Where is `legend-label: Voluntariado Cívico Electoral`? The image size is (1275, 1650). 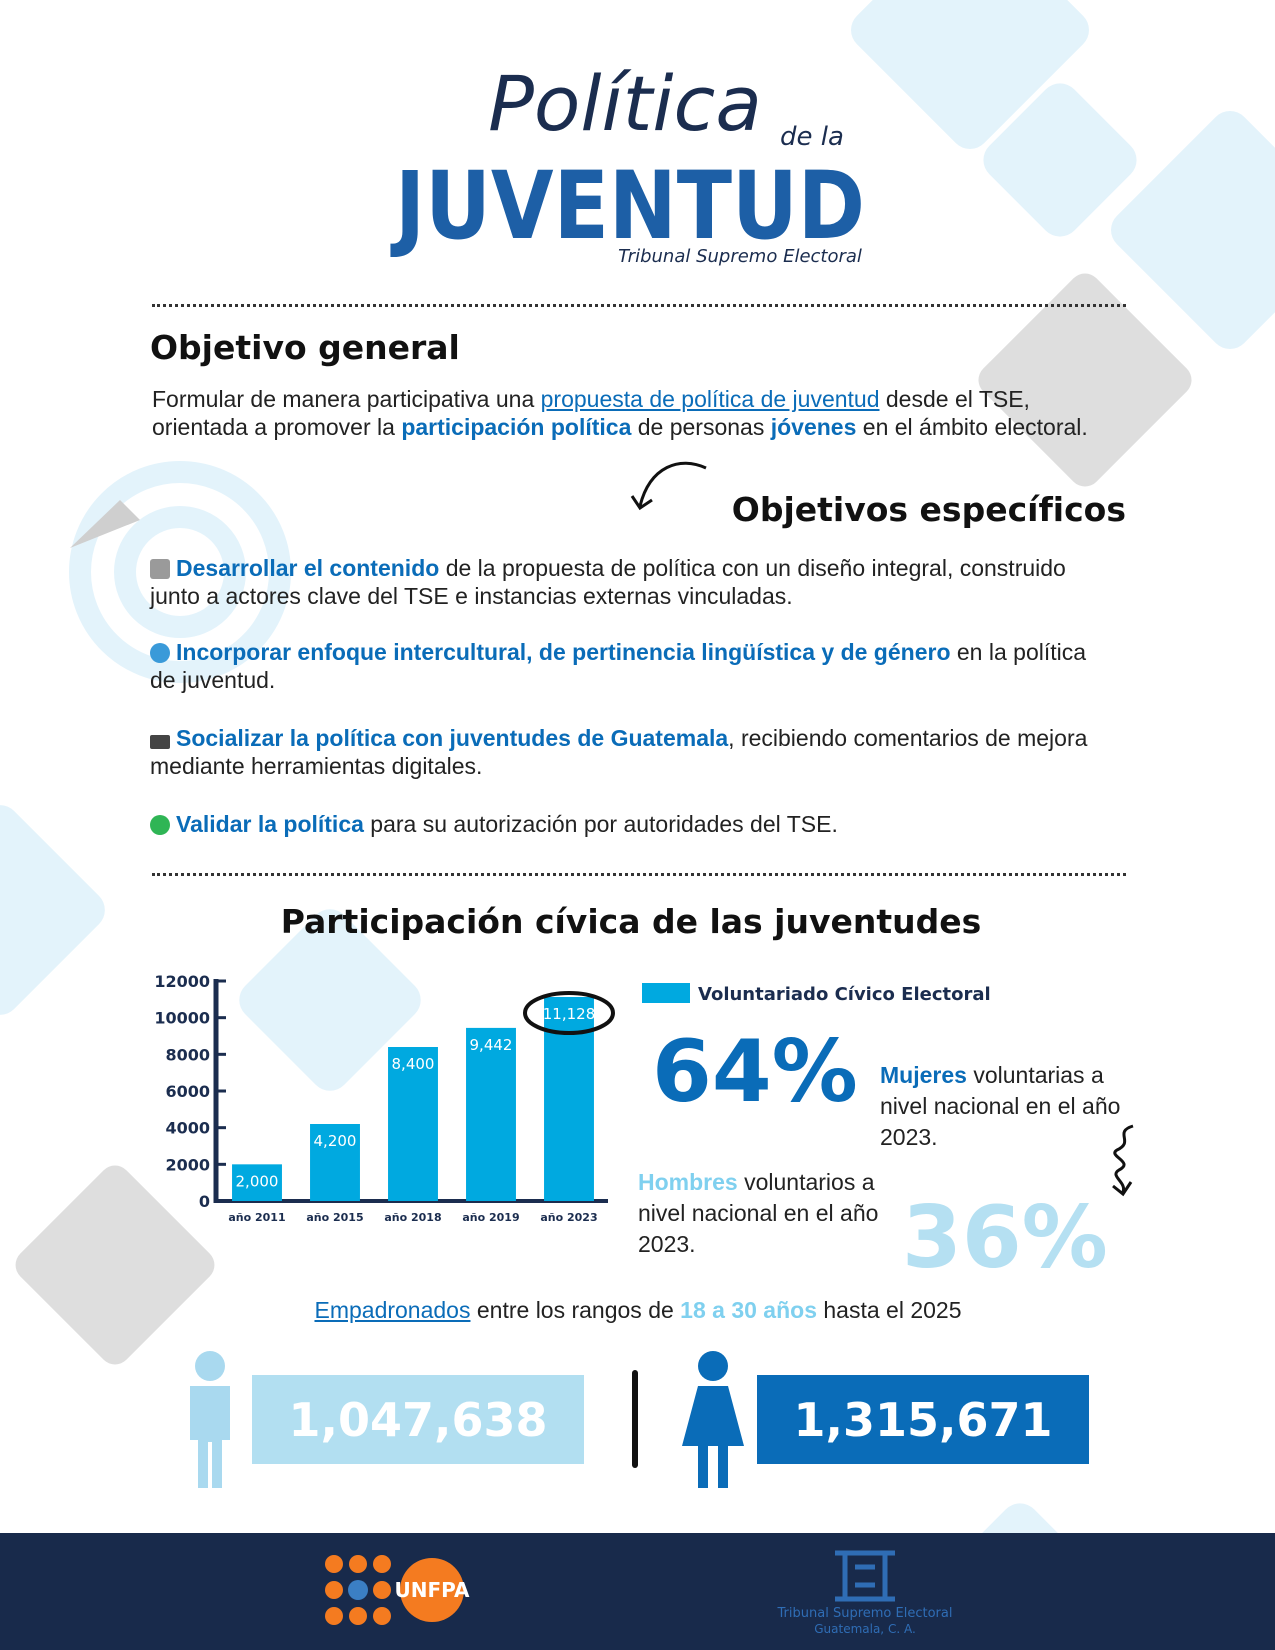
legend-label: Voluntariado Cívico Electoral is located at coordinates (844, 994).